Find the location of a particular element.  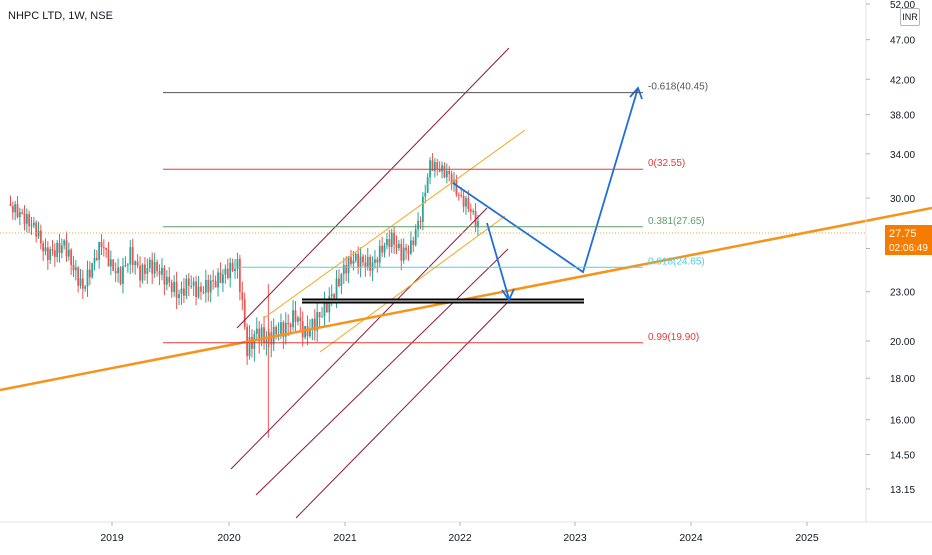

y-tick-label: 30.00 is located at coordinates (902, 199).